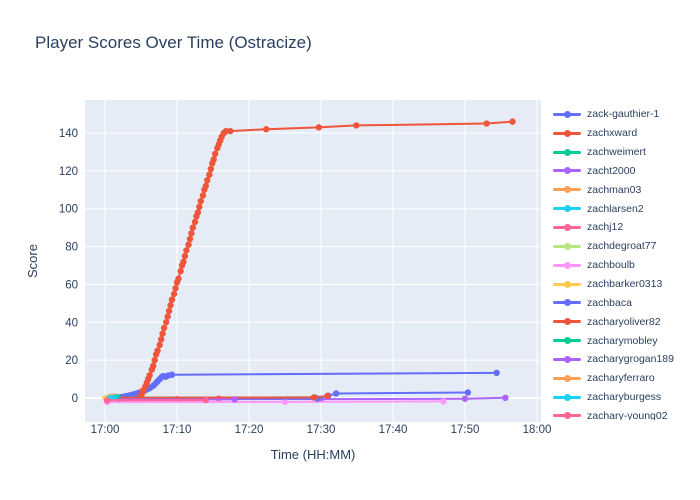  Describe the element at coordinates (173, 42) in the screenshot. I see `chart-title: Player Scores Over Time (Ostracize)` at that location.